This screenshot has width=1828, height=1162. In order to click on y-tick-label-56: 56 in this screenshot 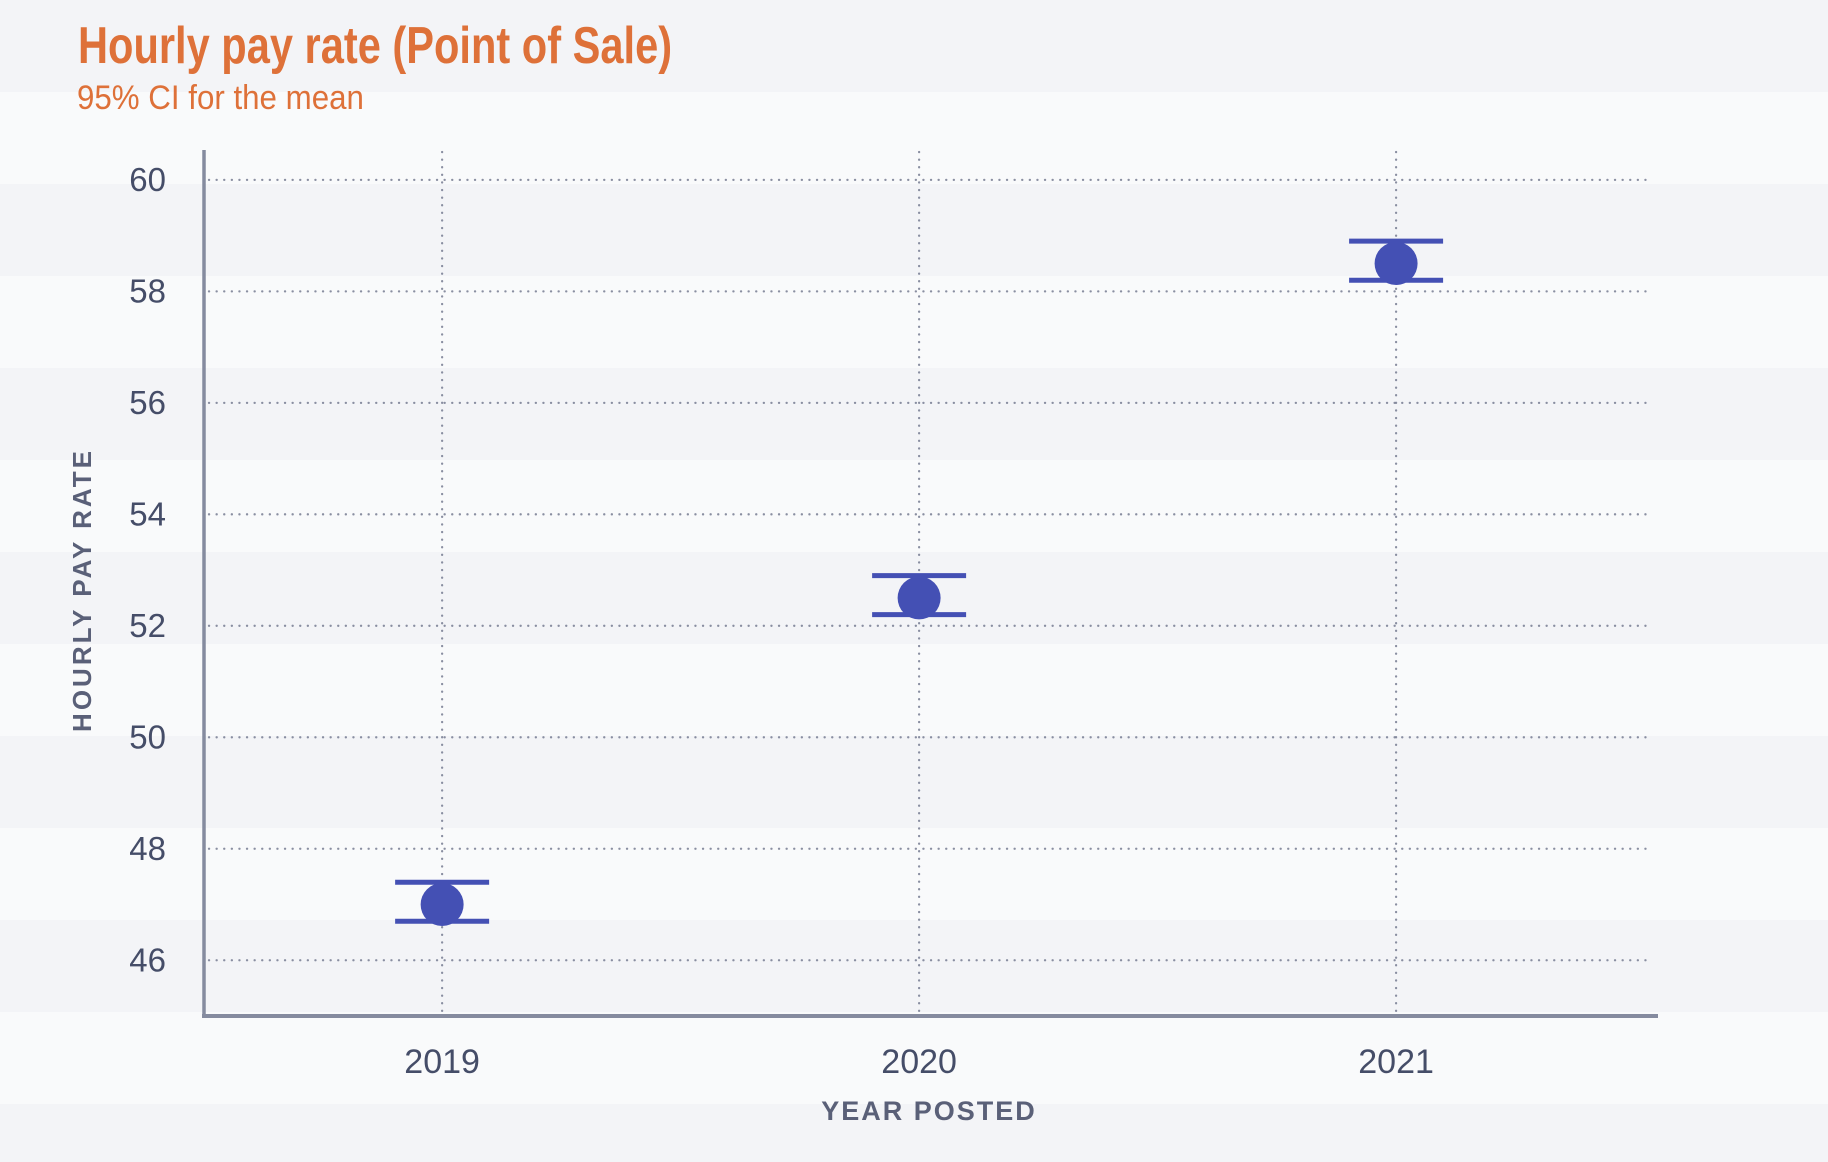, I will do `click(147, 402)`.